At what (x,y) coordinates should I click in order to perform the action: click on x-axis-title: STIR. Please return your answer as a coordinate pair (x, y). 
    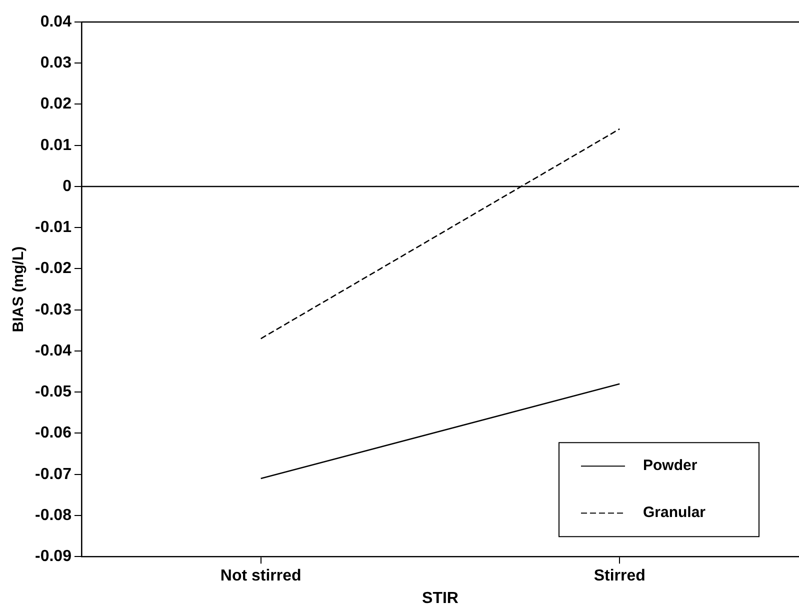
    Looking at the image, I should click on (440, 598).